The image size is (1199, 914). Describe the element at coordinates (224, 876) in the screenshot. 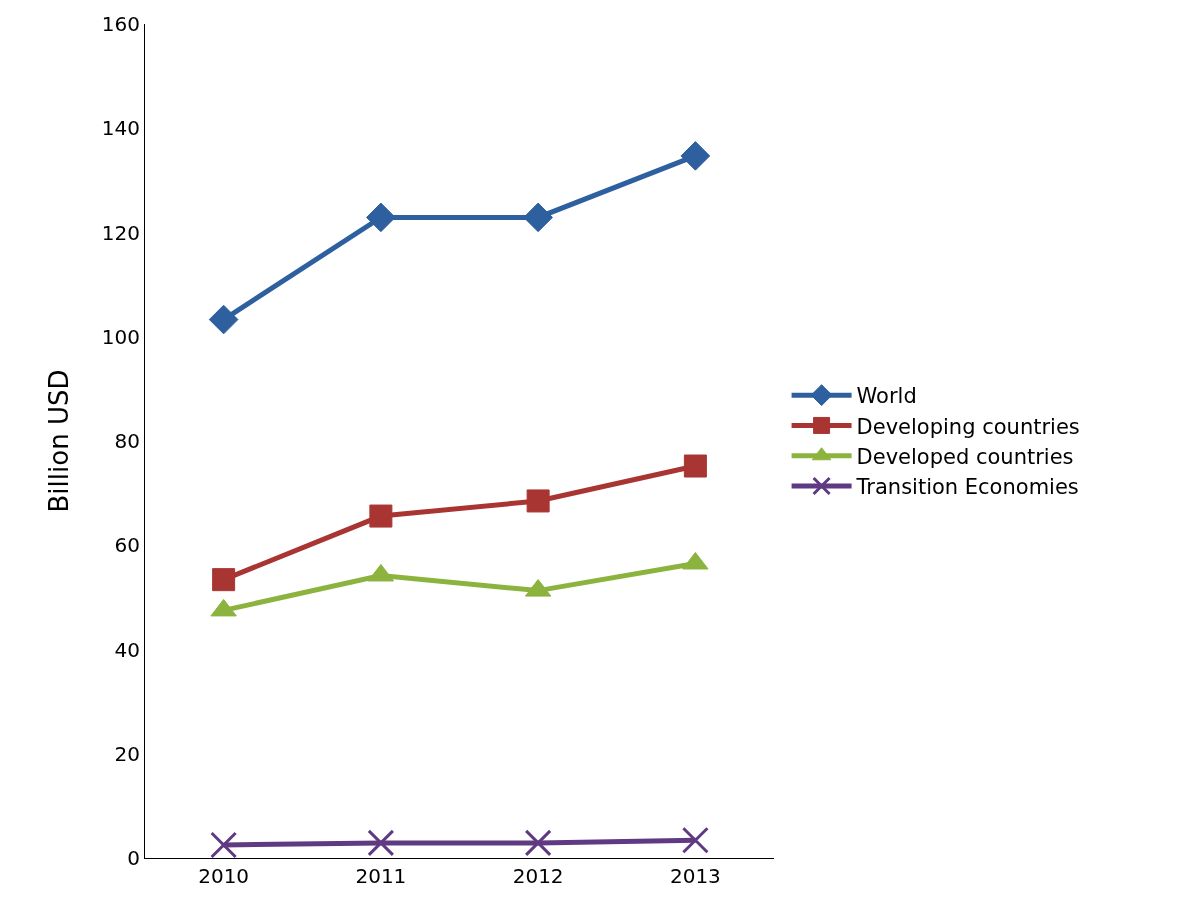

I see `x-tick-label: 2010` at that location.